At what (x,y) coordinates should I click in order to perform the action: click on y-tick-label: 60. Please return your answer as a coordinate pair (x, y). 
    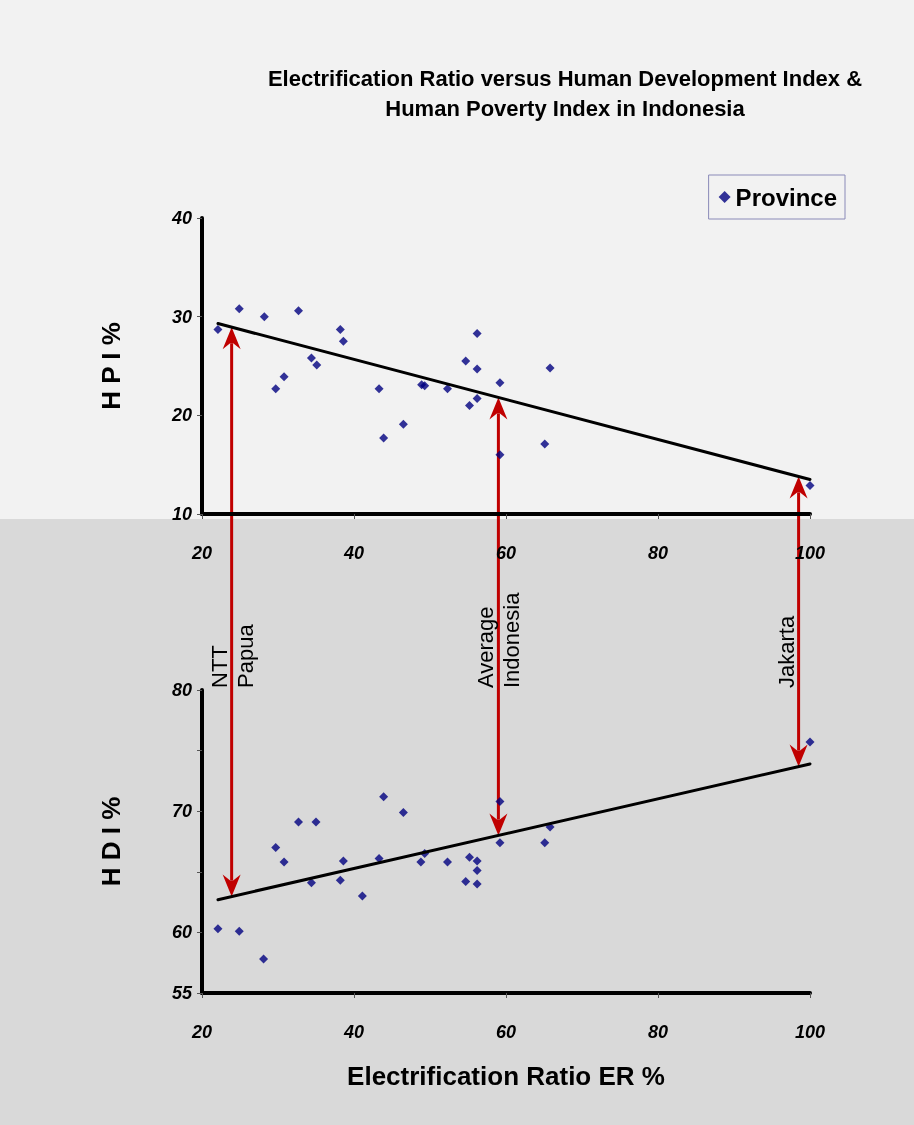
    Looking at the image, I should click on (181, 932).